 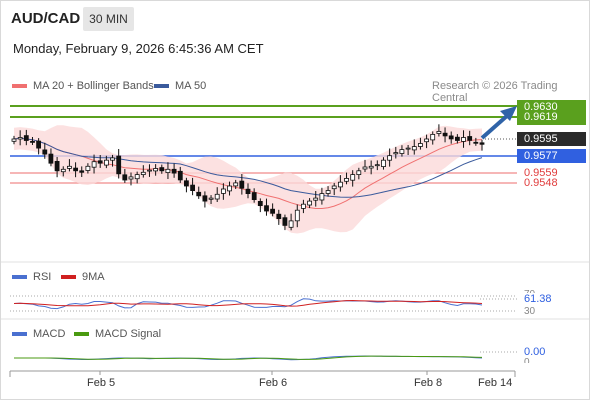 I want to click on timeframe-button: 30 MIN, so click(x=108, y=19).